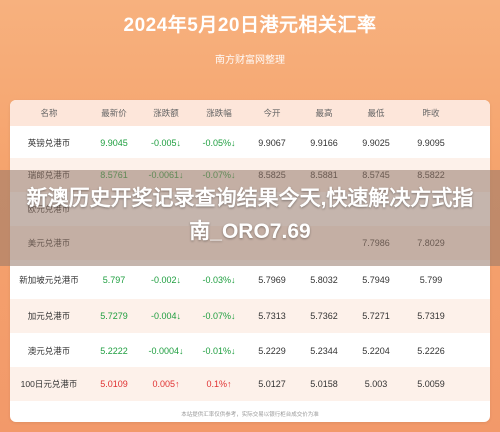  Describe the element at coordinates (272, 384) in the screenshot. I see `cell-open: 5.0127` at that location.